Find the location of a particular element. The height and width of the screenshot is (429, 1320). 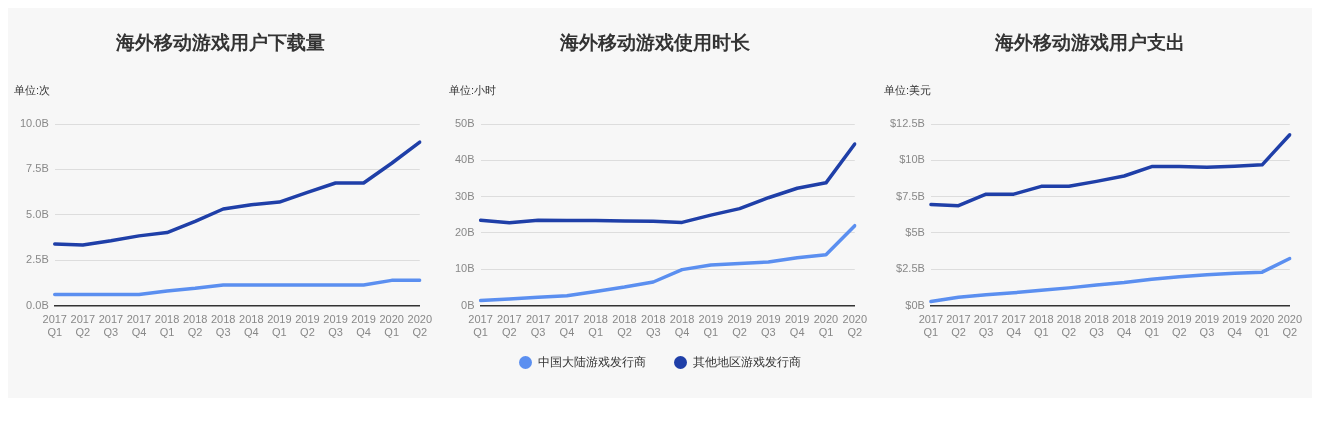

y-tick-label: 0B is located at coordinates (468, 304).